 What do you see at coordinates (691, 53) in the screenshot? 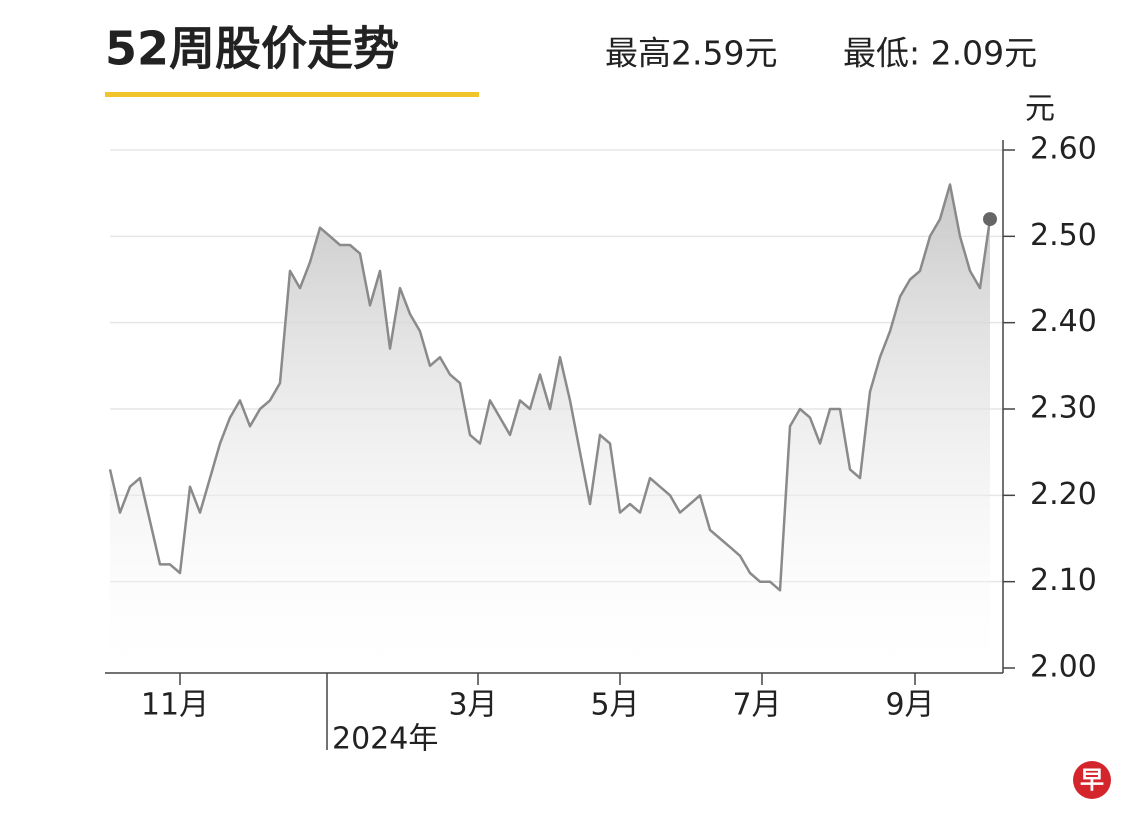
I see `high-annotation: 最高2.59元` at bounding box center [691, 53].